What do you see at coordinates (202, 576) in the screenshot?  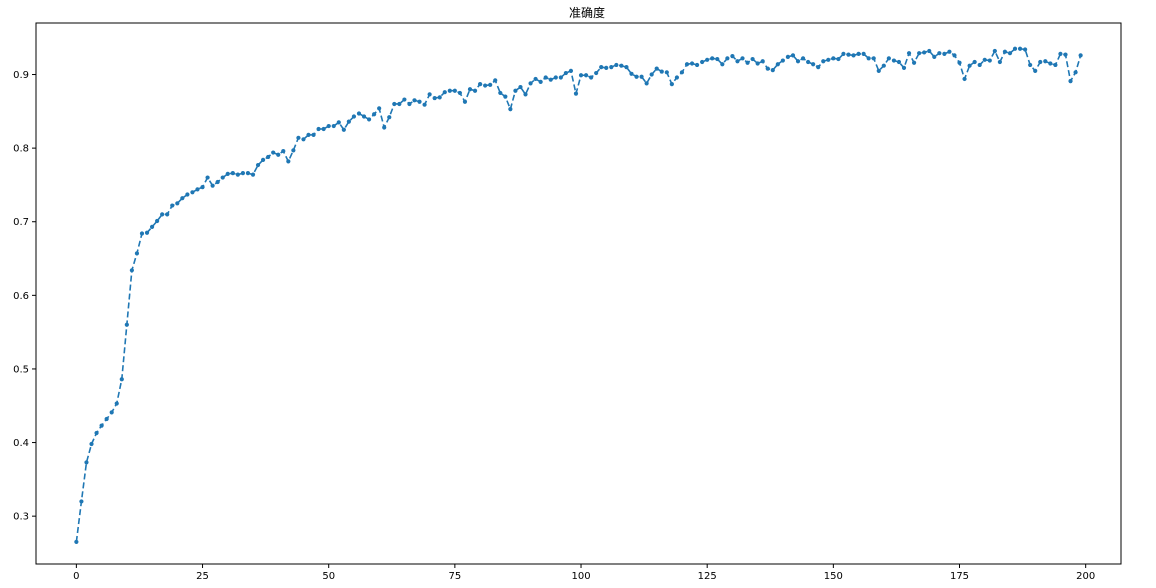 I see `x-tick-label: 25` at bounding box center [202, 576].